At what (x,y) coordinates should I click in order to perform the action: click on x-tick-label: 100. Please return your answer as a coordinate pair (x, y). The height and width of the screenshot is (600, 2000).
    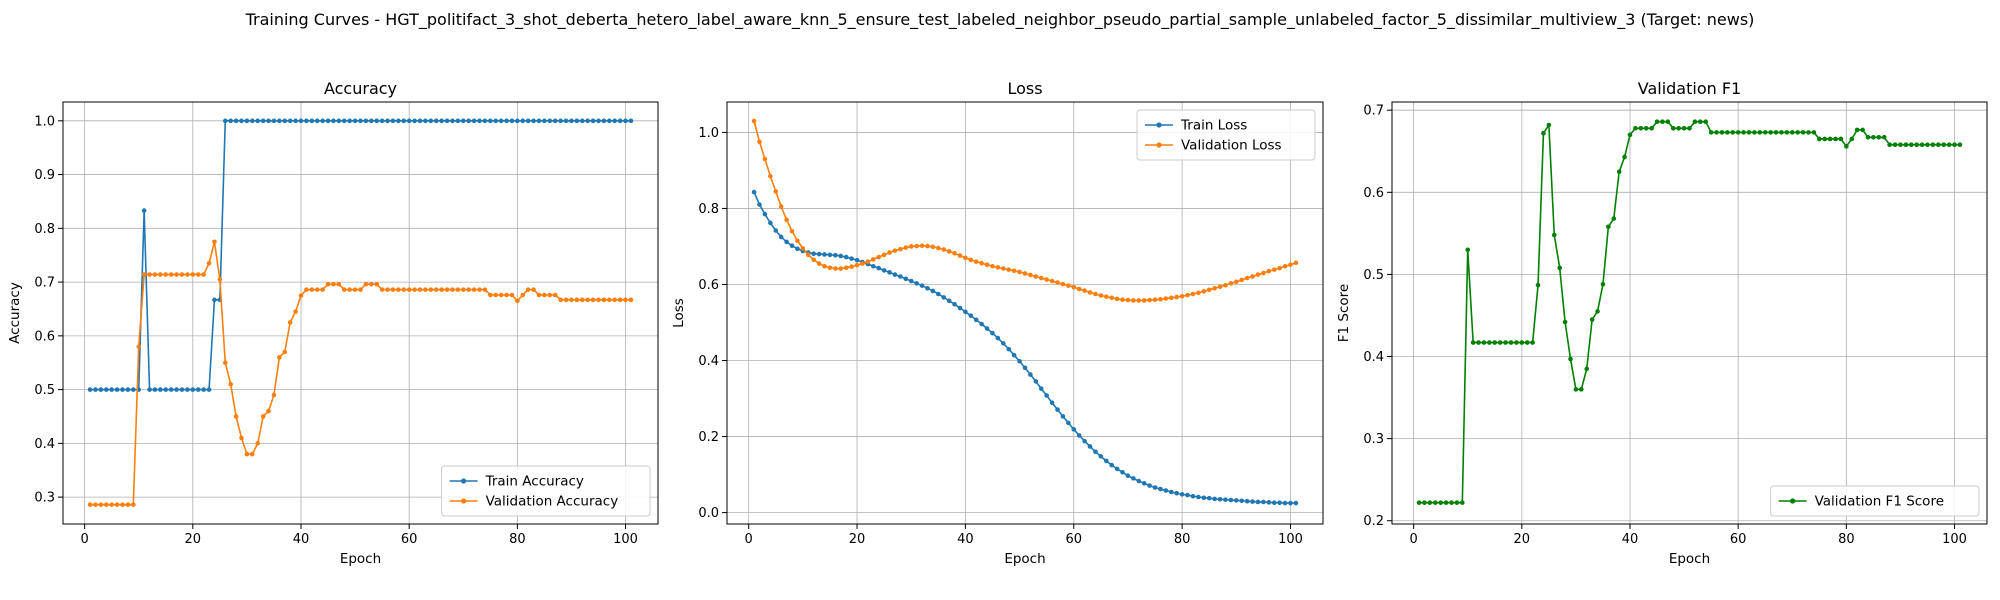
    Looking at the image, I should click on (625, 539).